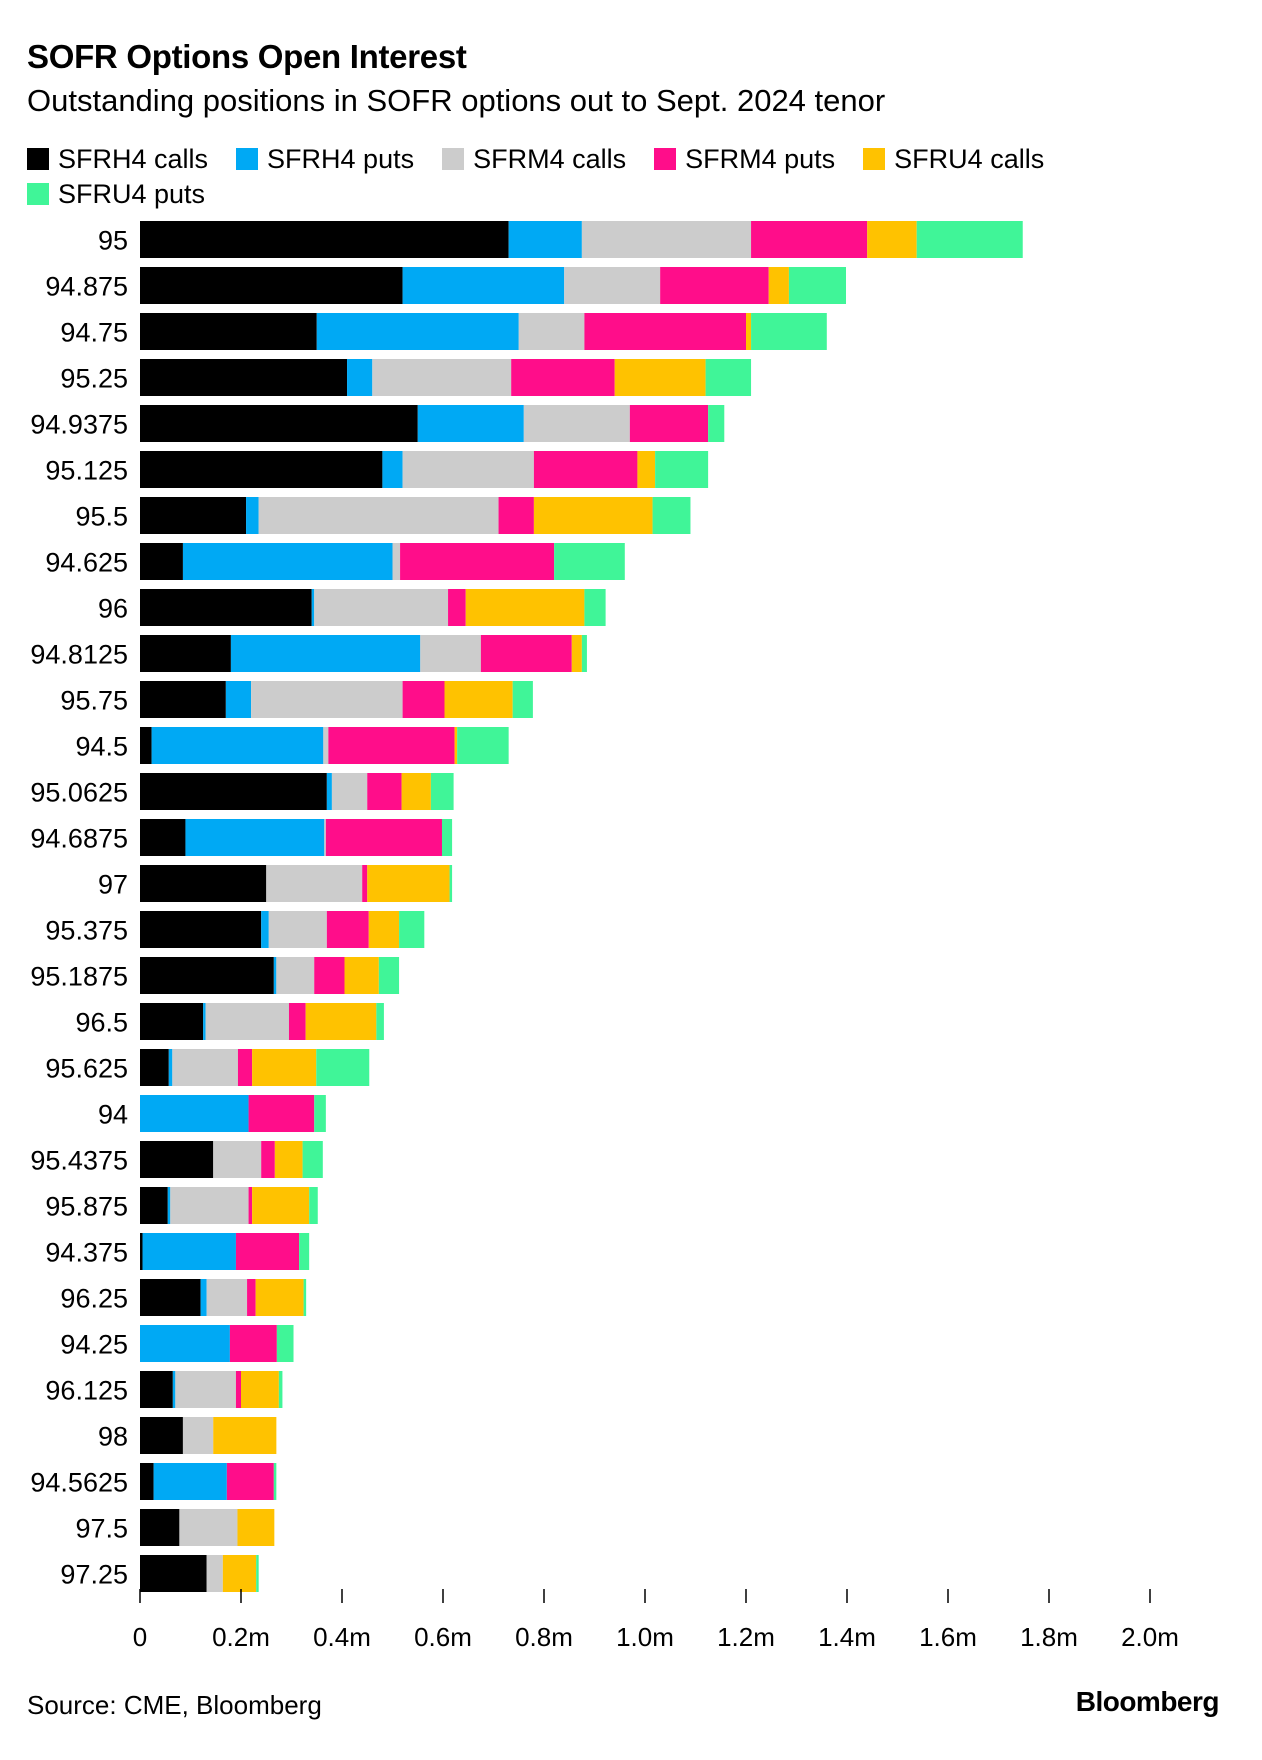 This screenshot has height=1760, width=1262. What do you see at coordinates (116, 194) in the screenshot?
I see `legend-item: SFRU4 puts` at bounding box center [116, 194].